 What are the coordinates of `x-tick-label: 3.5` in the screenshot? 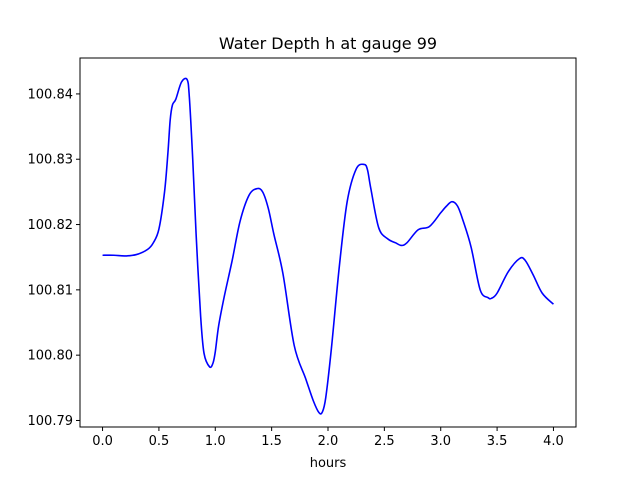 It's located at (497, 441).